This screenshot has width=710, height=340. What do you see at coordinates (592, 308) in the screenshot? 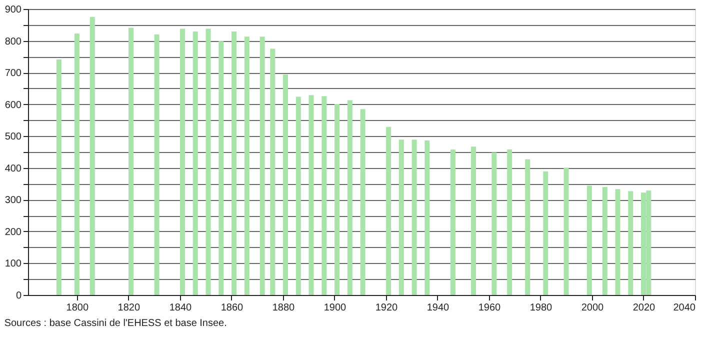
I see `x-tick-label: 2000` at bounding box center [592, 308].